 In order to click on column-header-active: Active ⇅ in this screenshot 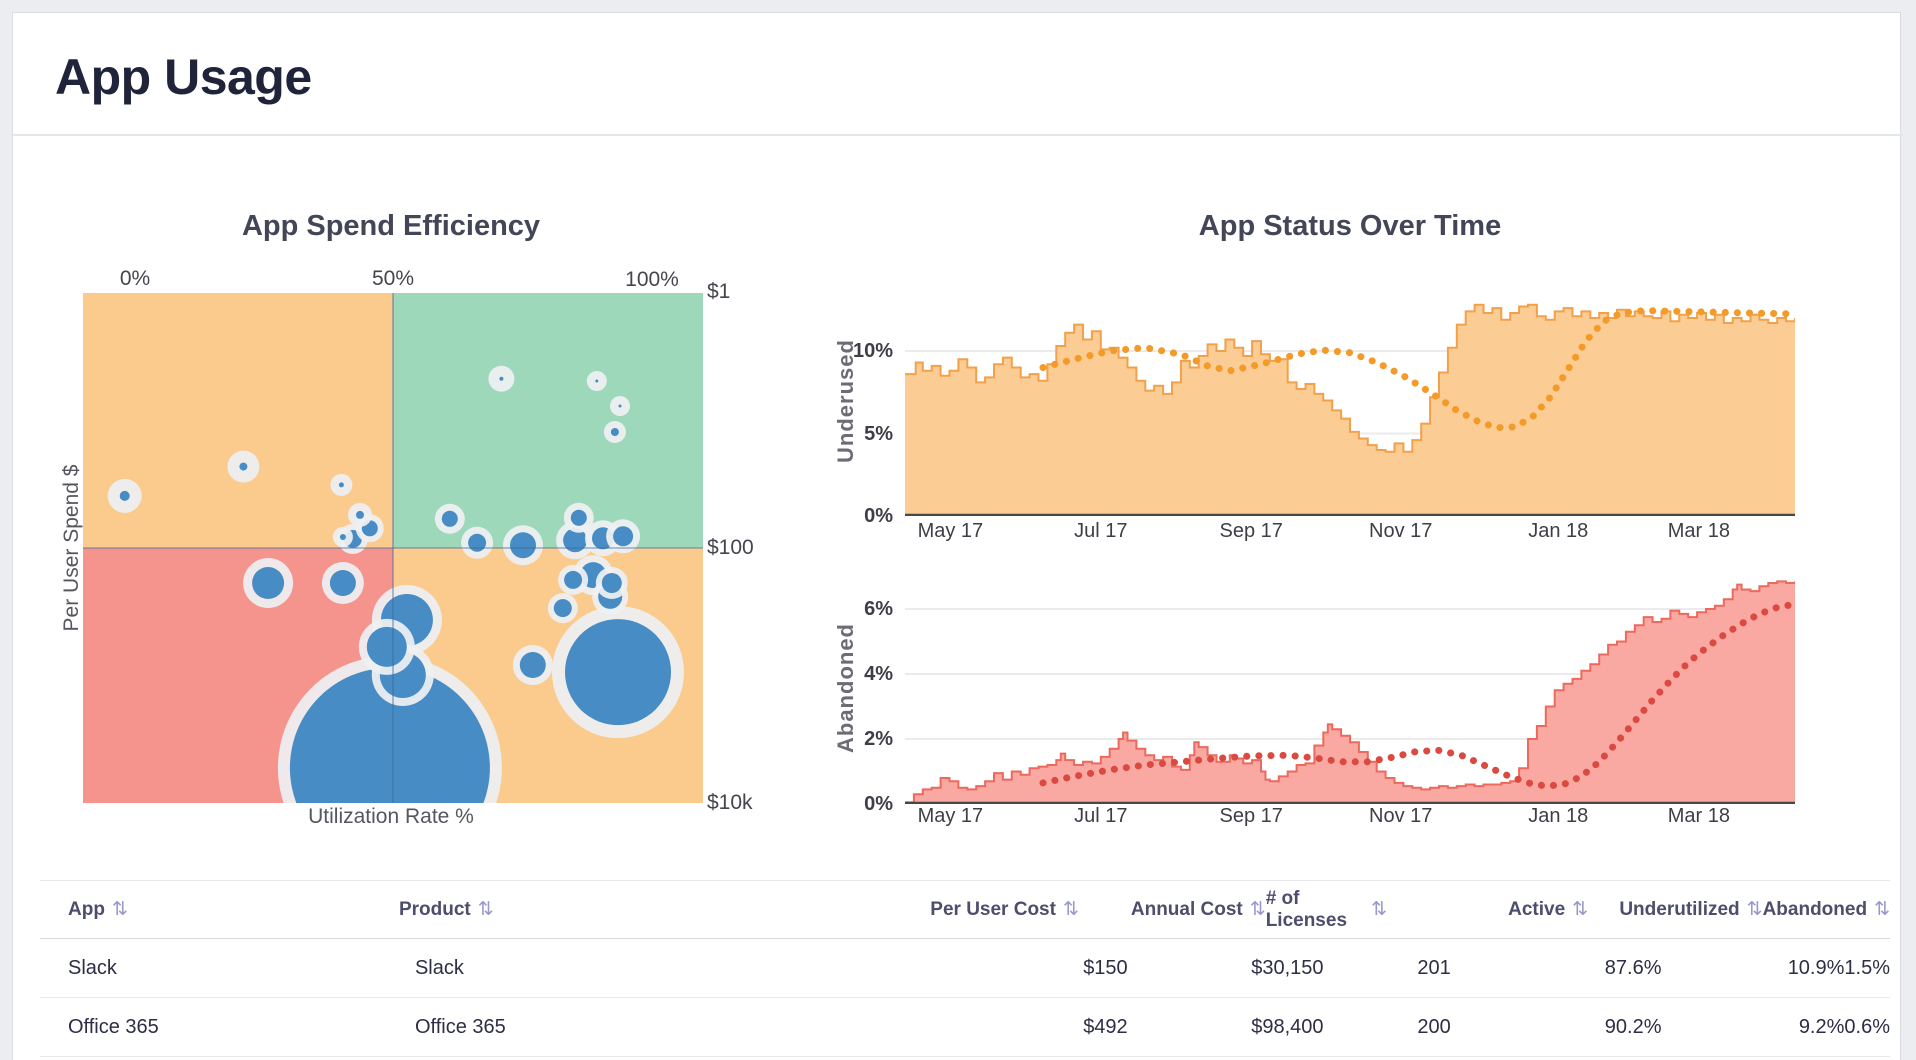, I will do `click(1487, 909)`.